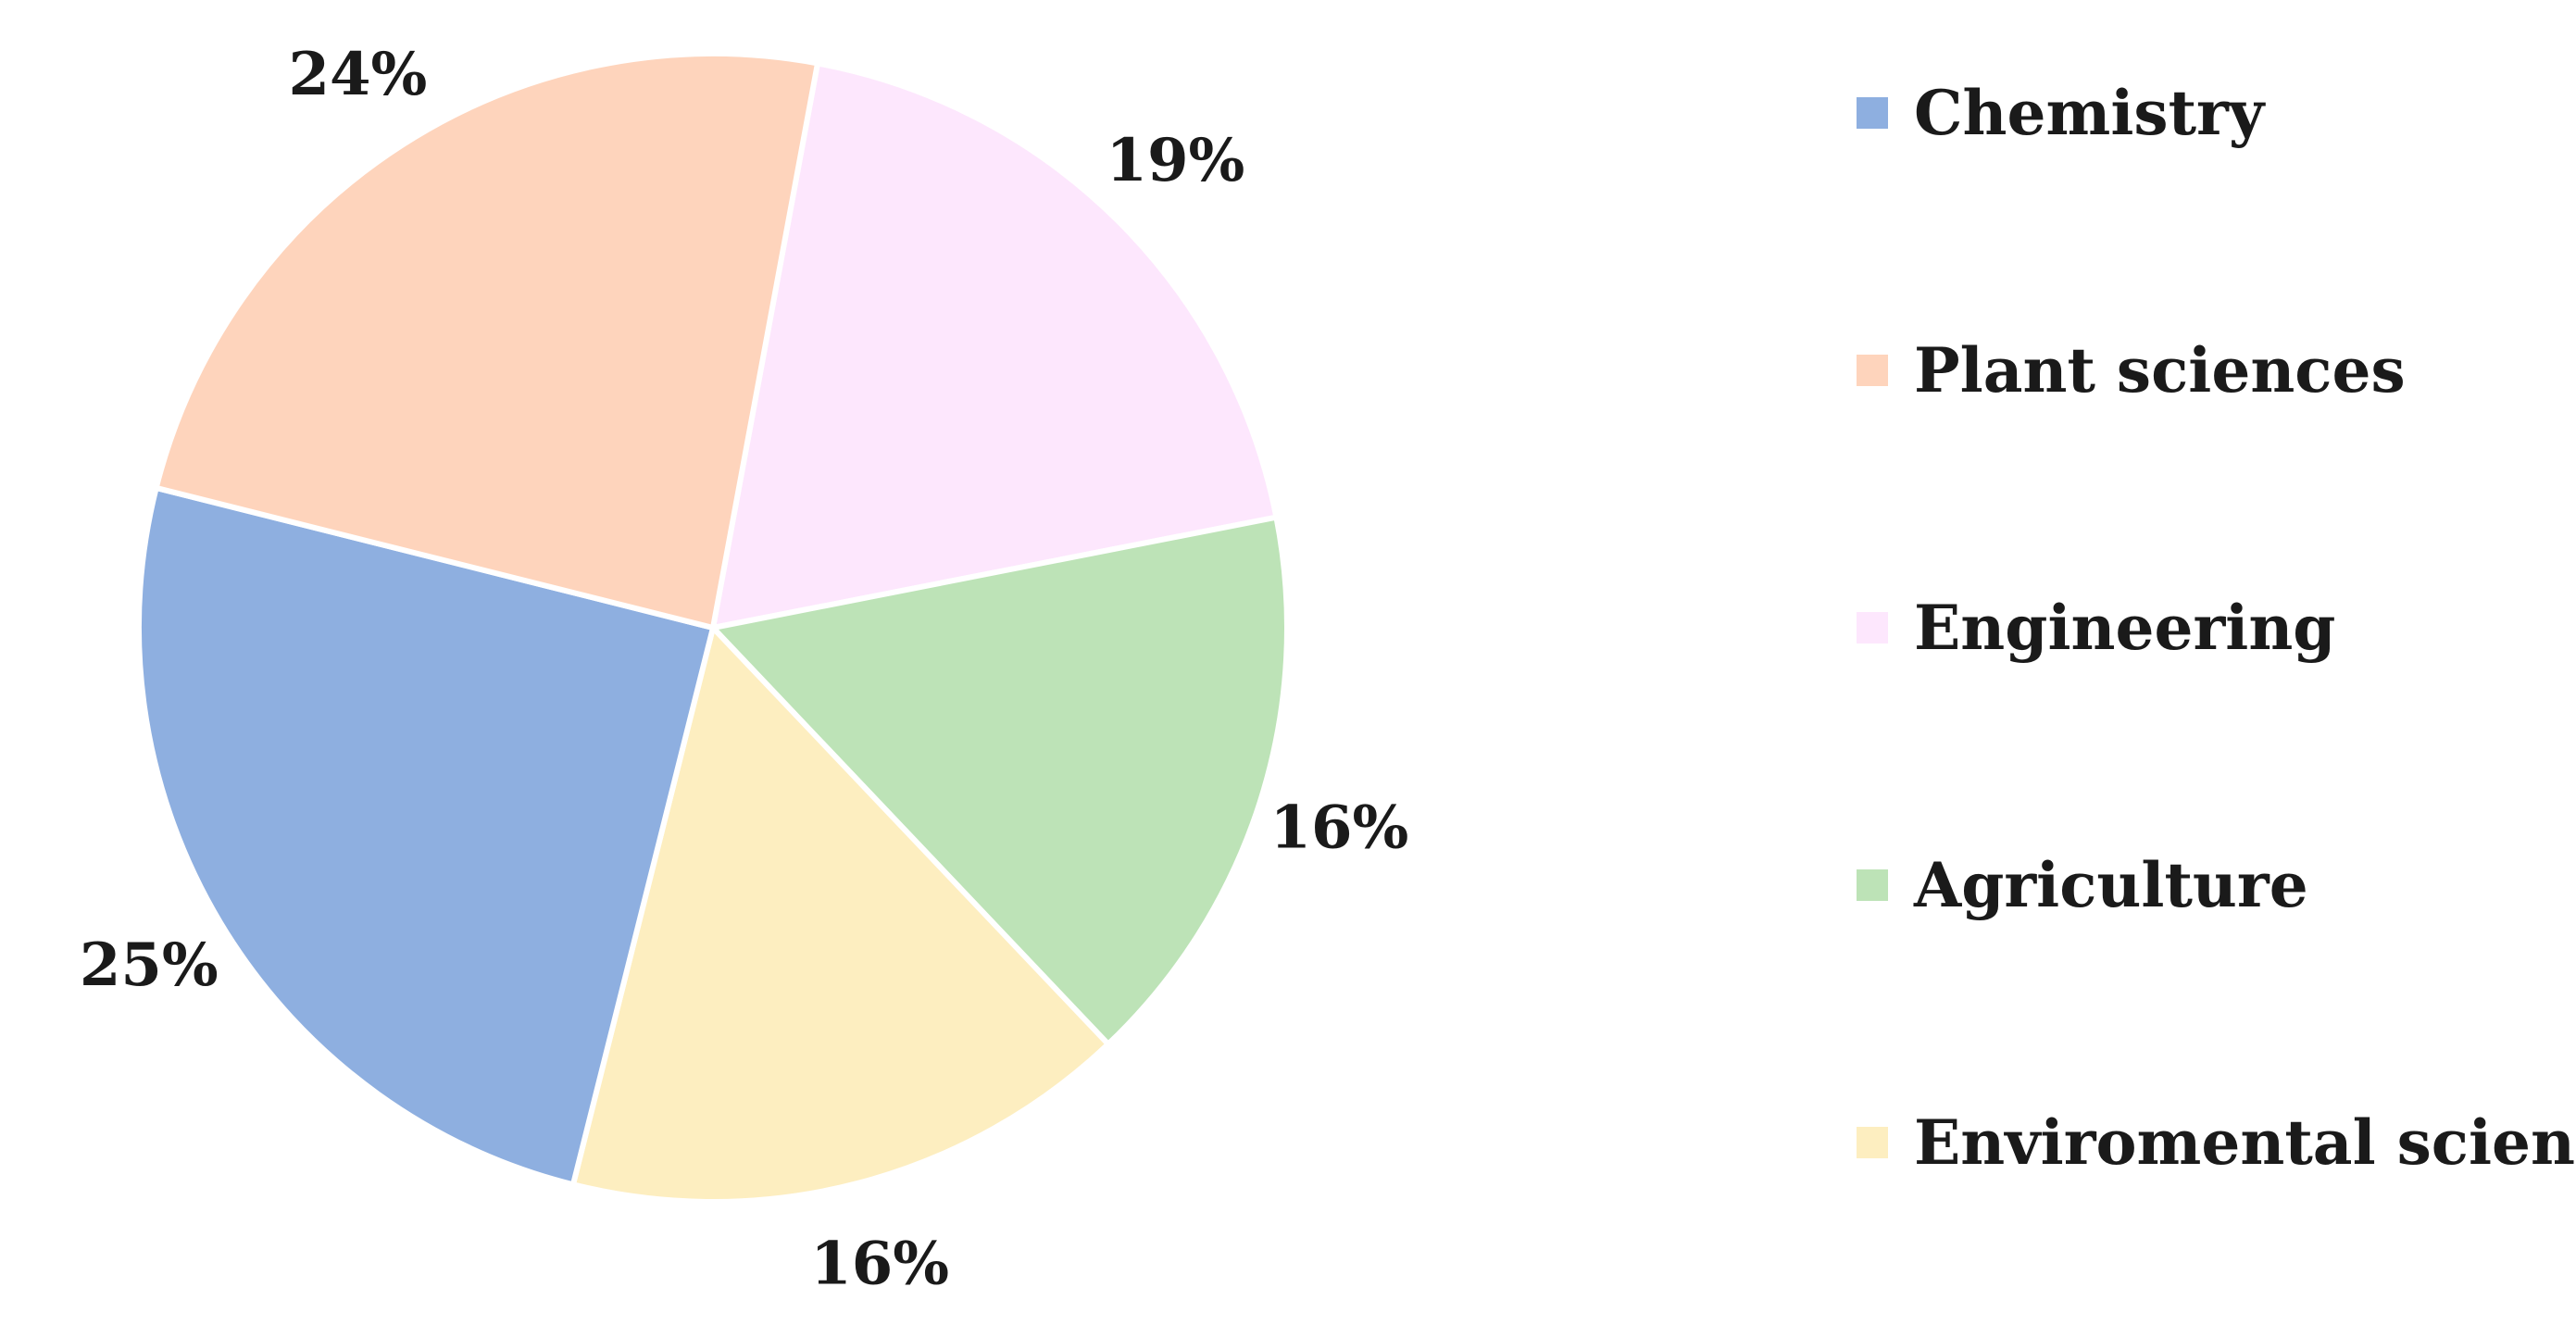 The height and width of the screenshot is (1337, 2576). I want to click on pie-label-agriculture: 16%, so click(1338, 828).